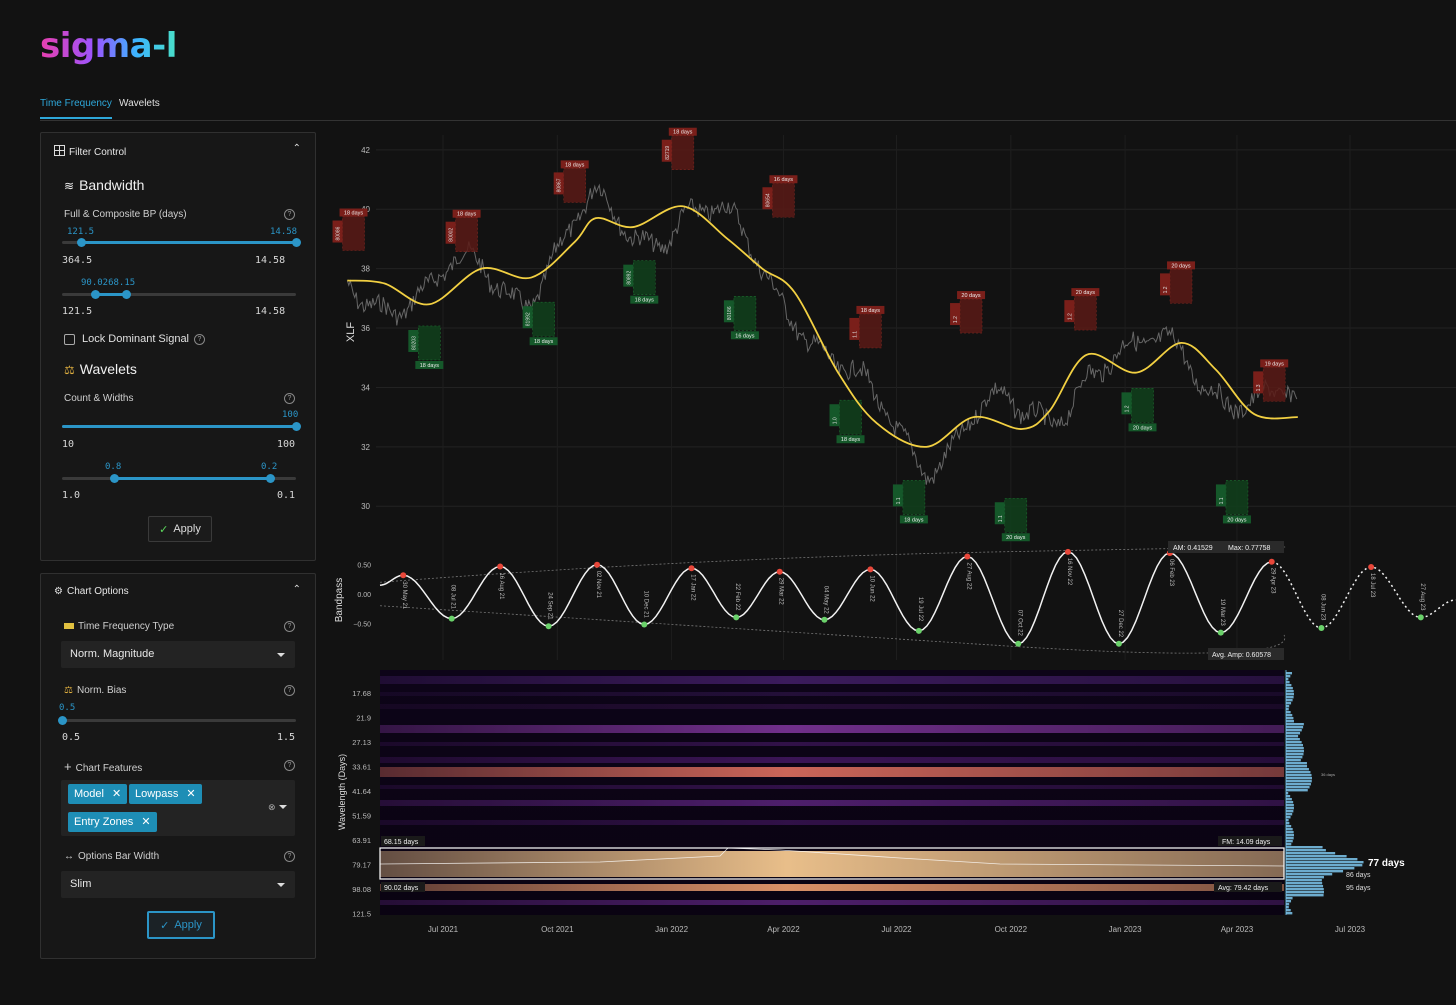 The image size is (1456, 1005). I want to click on lock-checkbox, so click(69, 339).